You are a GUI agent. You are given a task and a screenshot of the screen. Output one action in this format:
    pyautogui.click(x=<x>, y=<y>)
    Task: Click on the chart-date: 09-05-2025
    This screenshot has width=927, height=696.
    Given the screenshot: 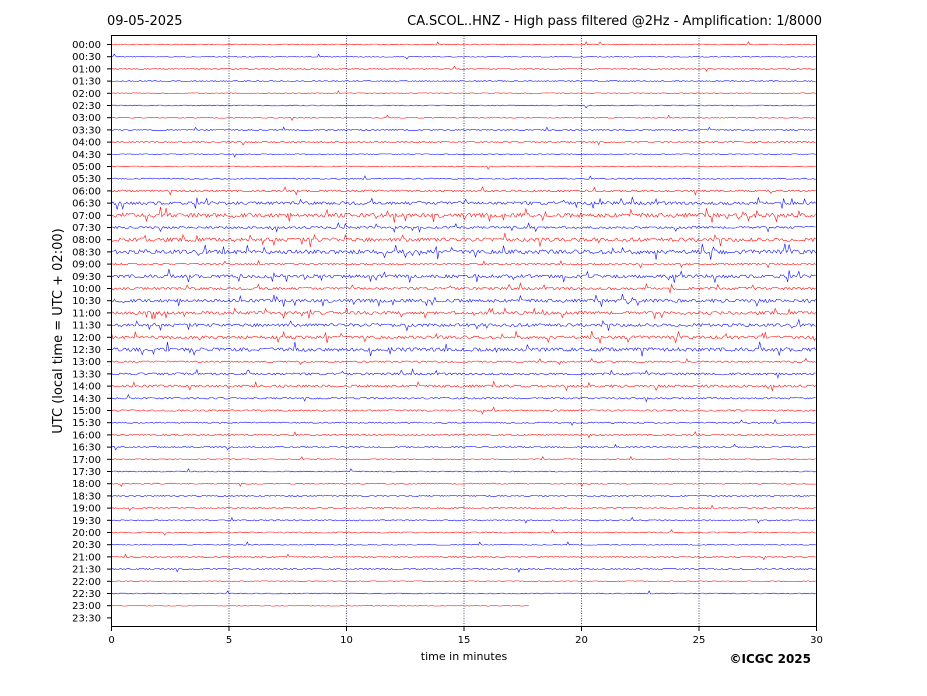 What is the action you would take?
    pyautogui.click(x=145, y=21)
    